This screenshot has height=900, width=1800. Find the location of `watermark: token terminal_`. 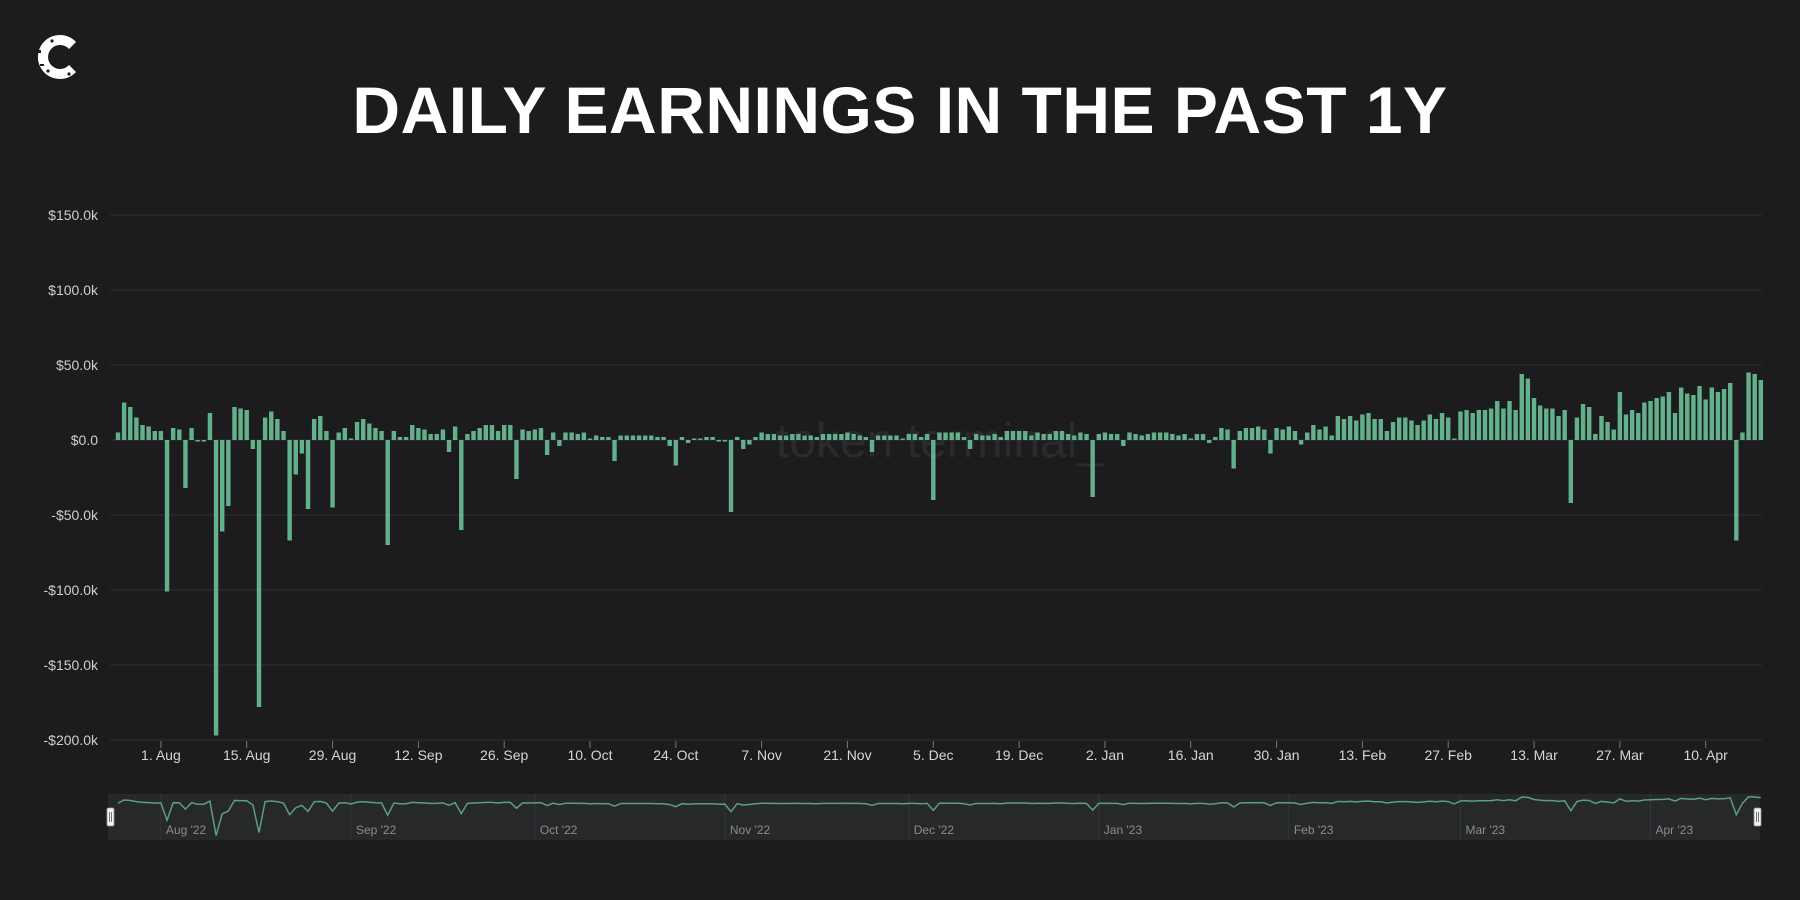

watermark: token terminal_ is located at coordinates (940, 441).